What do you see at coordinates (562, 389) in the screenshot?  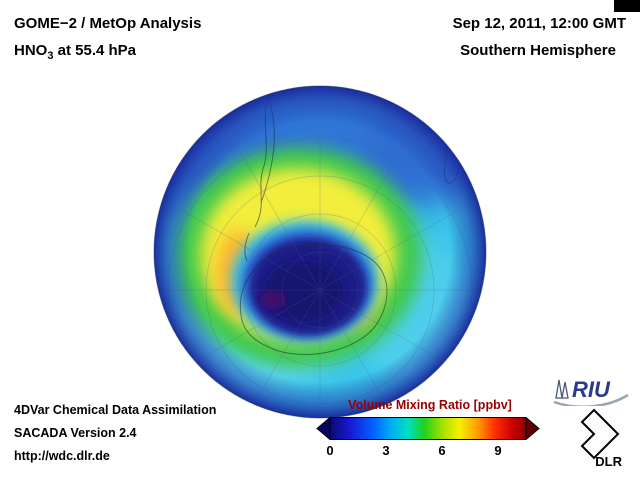 I see `cathedral-icon` at bounding box center [562, 389].